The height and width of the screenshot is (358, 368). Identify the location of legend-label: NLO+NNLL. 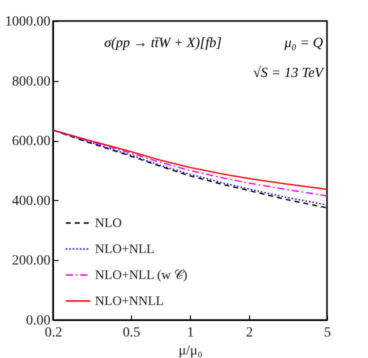
(129, 300).